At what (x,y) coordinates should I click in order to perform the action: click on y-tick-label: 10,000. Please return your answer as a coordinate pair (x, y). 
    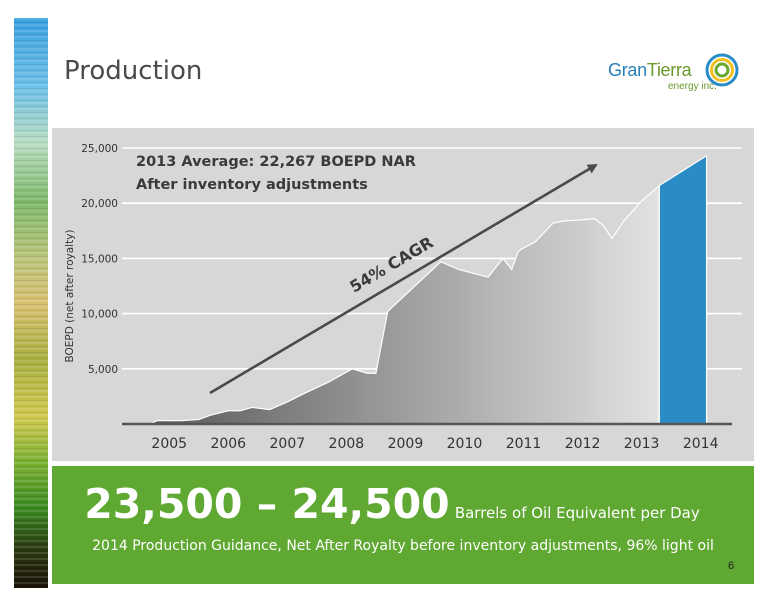
    Looking at the image, I should click on (99, 315).